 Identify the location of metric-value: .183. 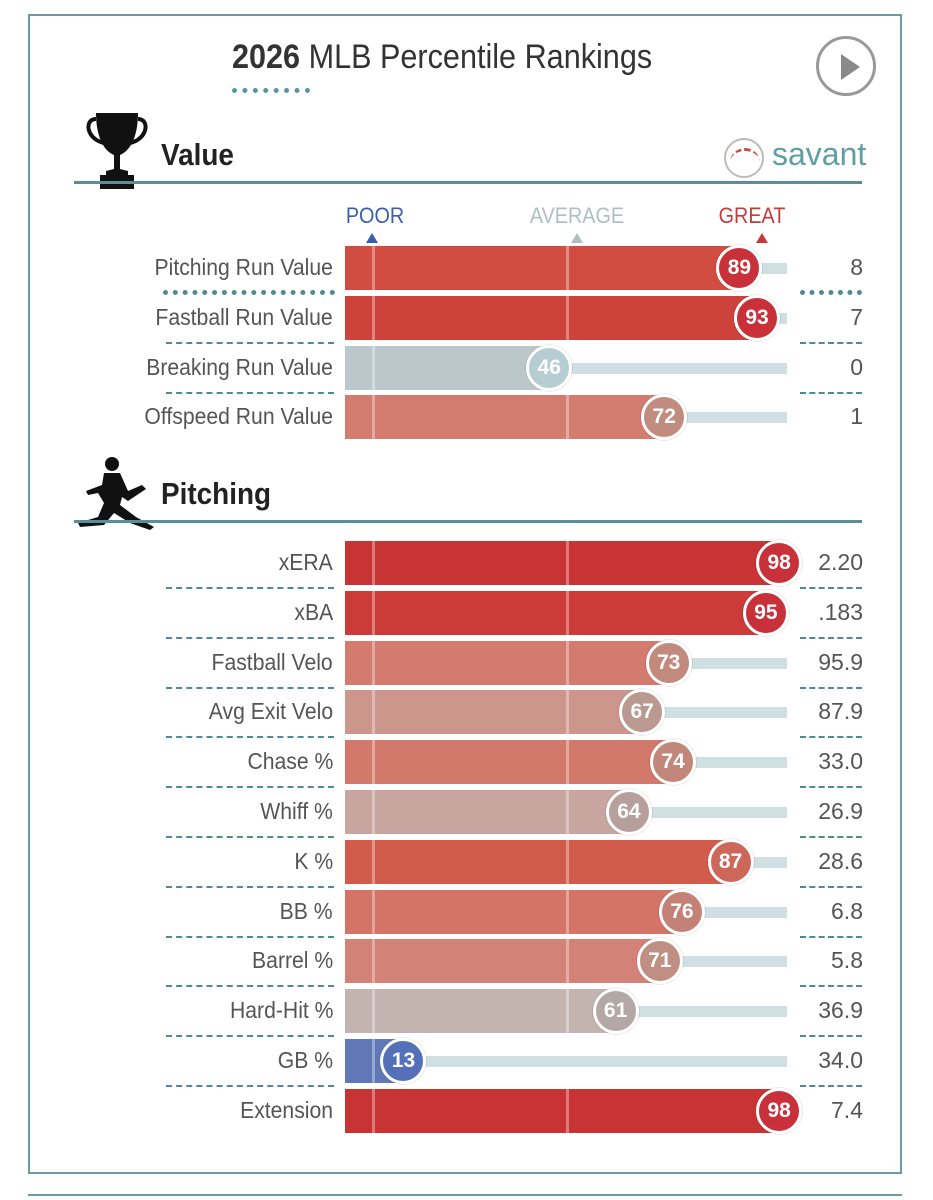
(840, 611).